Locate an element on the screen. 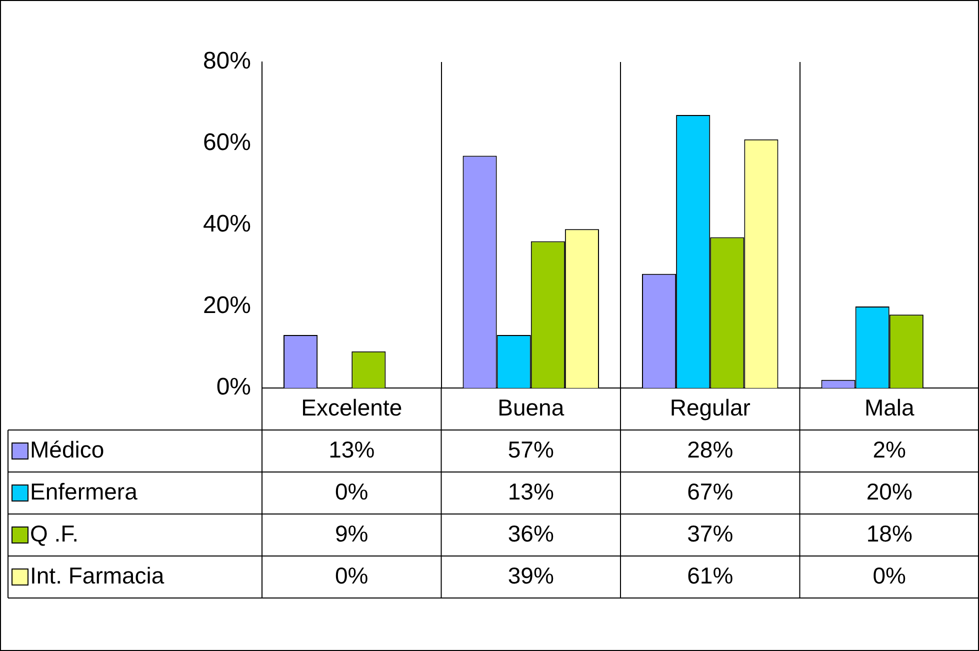 The height and width of the screenshot is (651, 979). x-tick-label: Regular is located at coordinates (710, 407).